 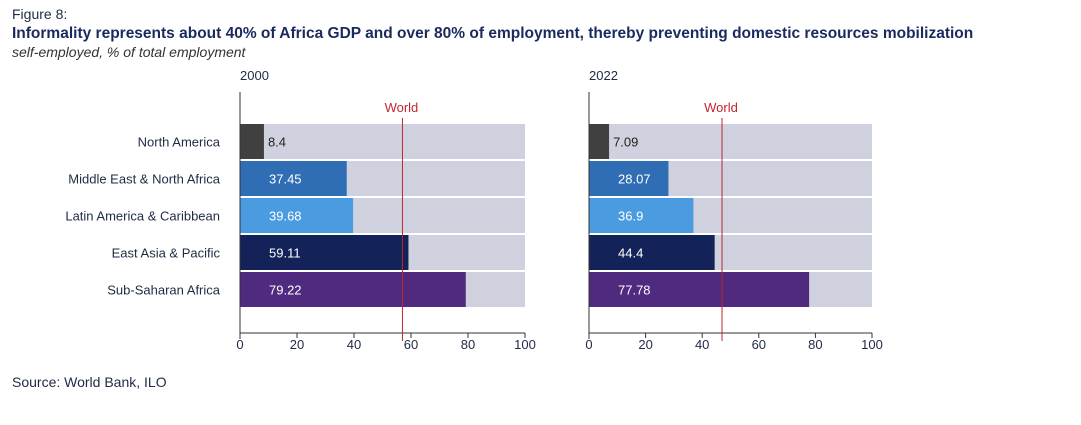 I want to click on panel-1-value-label-latin-america-and-caribbean: 39.68, so click(x=285, y=216).